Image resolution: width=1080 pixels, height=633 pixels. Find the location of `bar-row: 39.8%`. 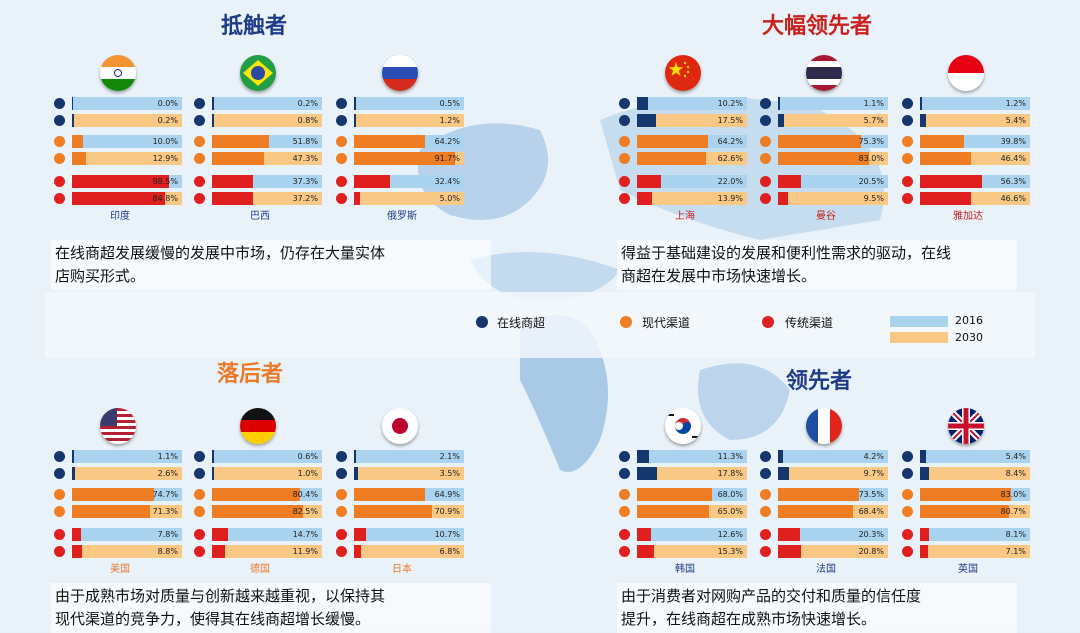

bar-row: 39.8% is located at coordinates (968, 141).